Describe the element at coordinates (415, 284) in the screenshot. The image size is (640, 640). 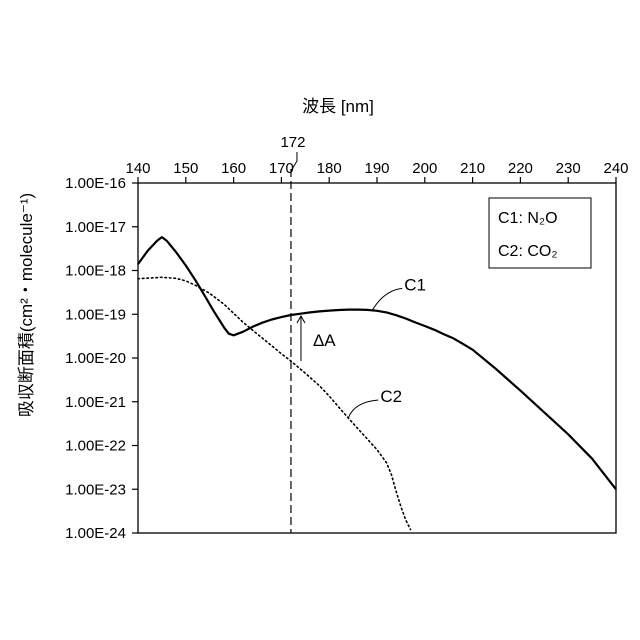
I see `c1-label: C1` at that location.